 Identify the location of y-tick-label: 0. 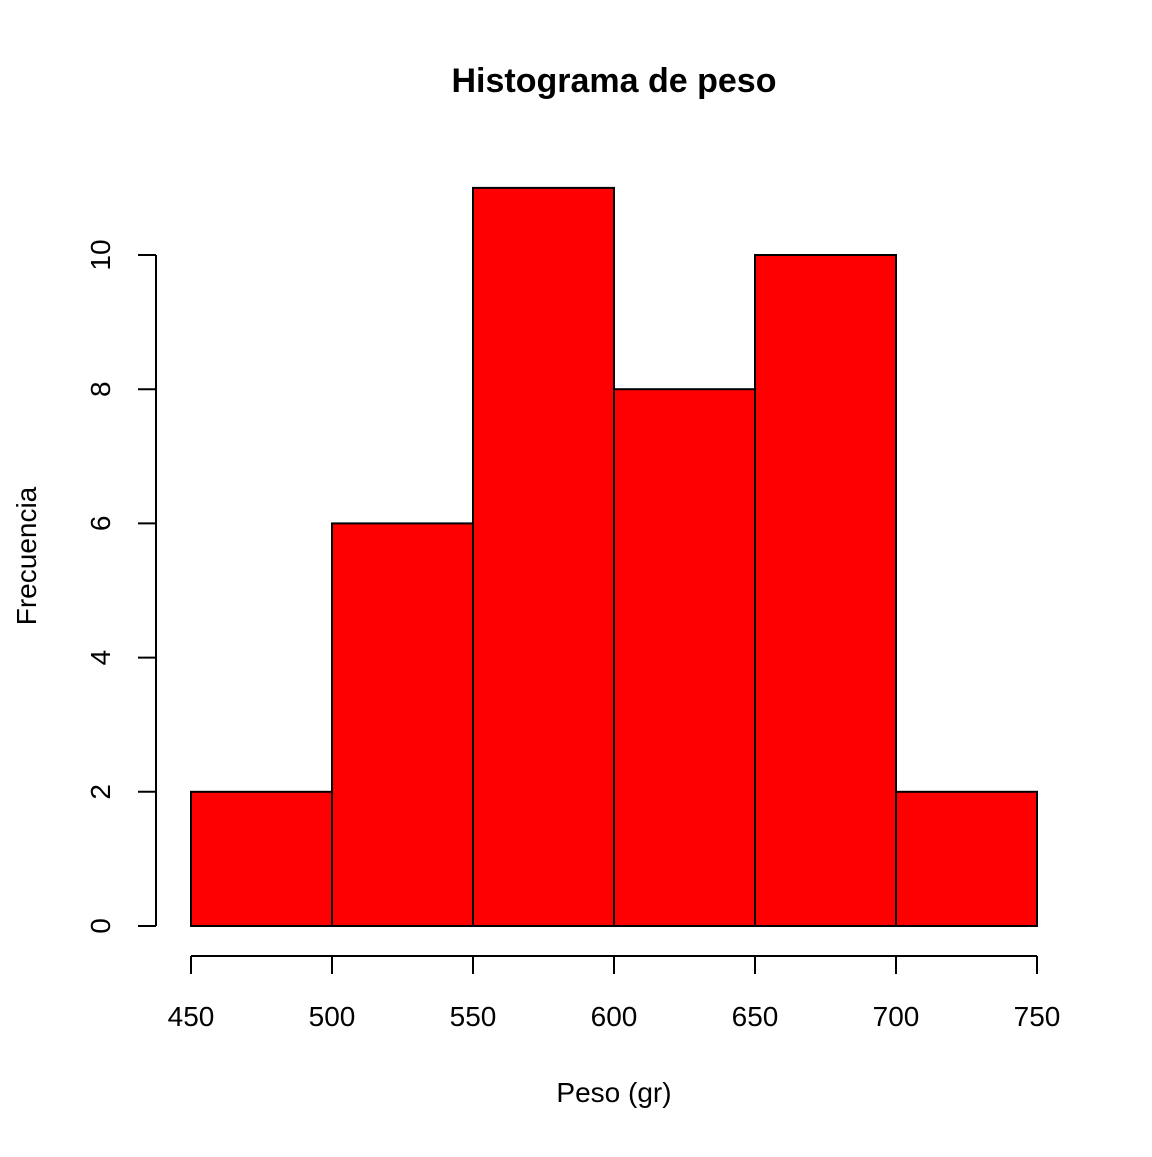
(100, 926).